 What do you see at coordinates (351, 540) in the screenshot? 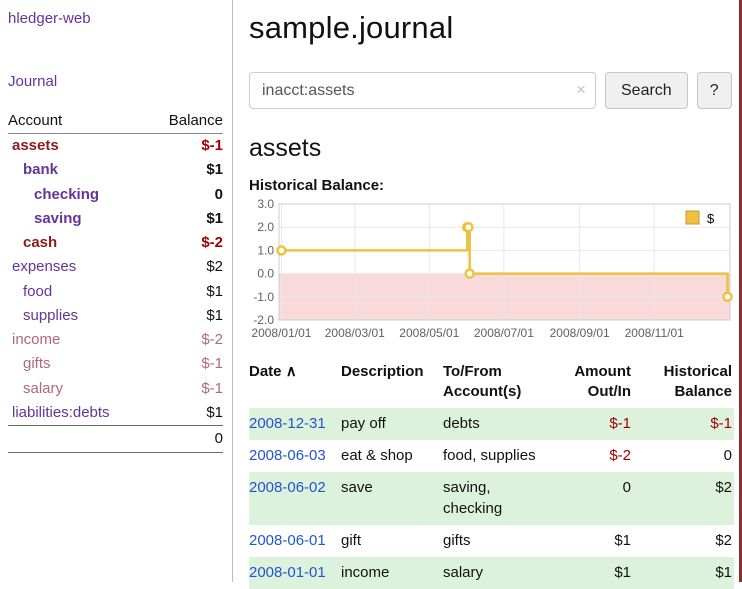
I see `cell-description: gift` at bounding box center [351, 540].